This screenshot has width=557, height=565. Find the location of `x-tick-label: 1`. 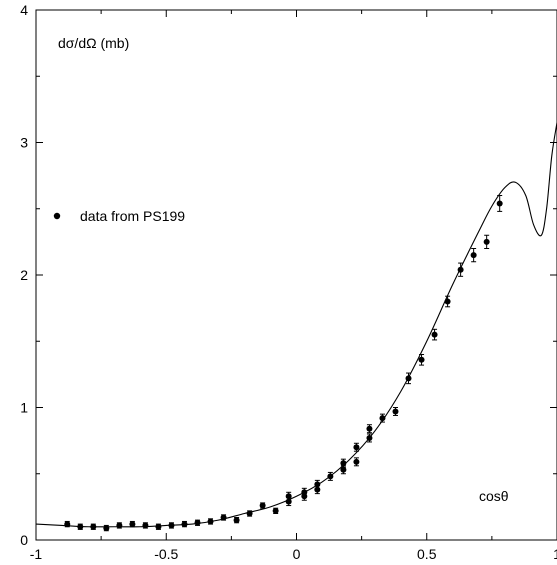

x-tick-label: 1 is located at coordinates (555, 554).